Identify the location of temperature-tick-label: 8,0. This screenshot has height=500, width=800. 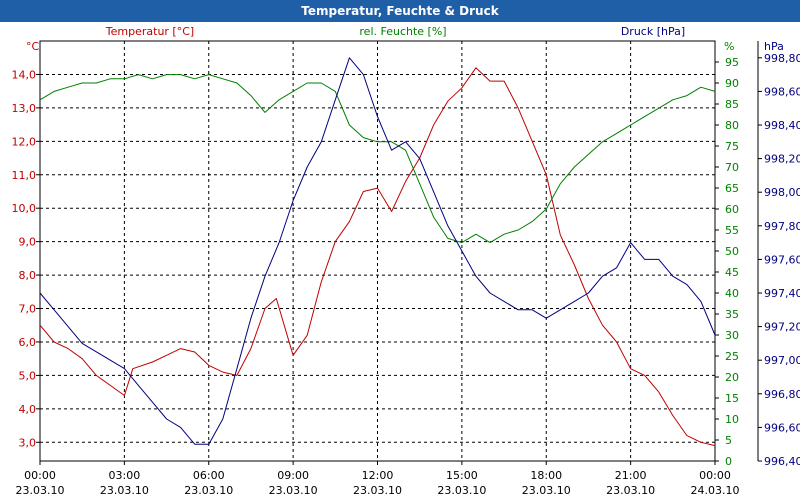
(28, 275).